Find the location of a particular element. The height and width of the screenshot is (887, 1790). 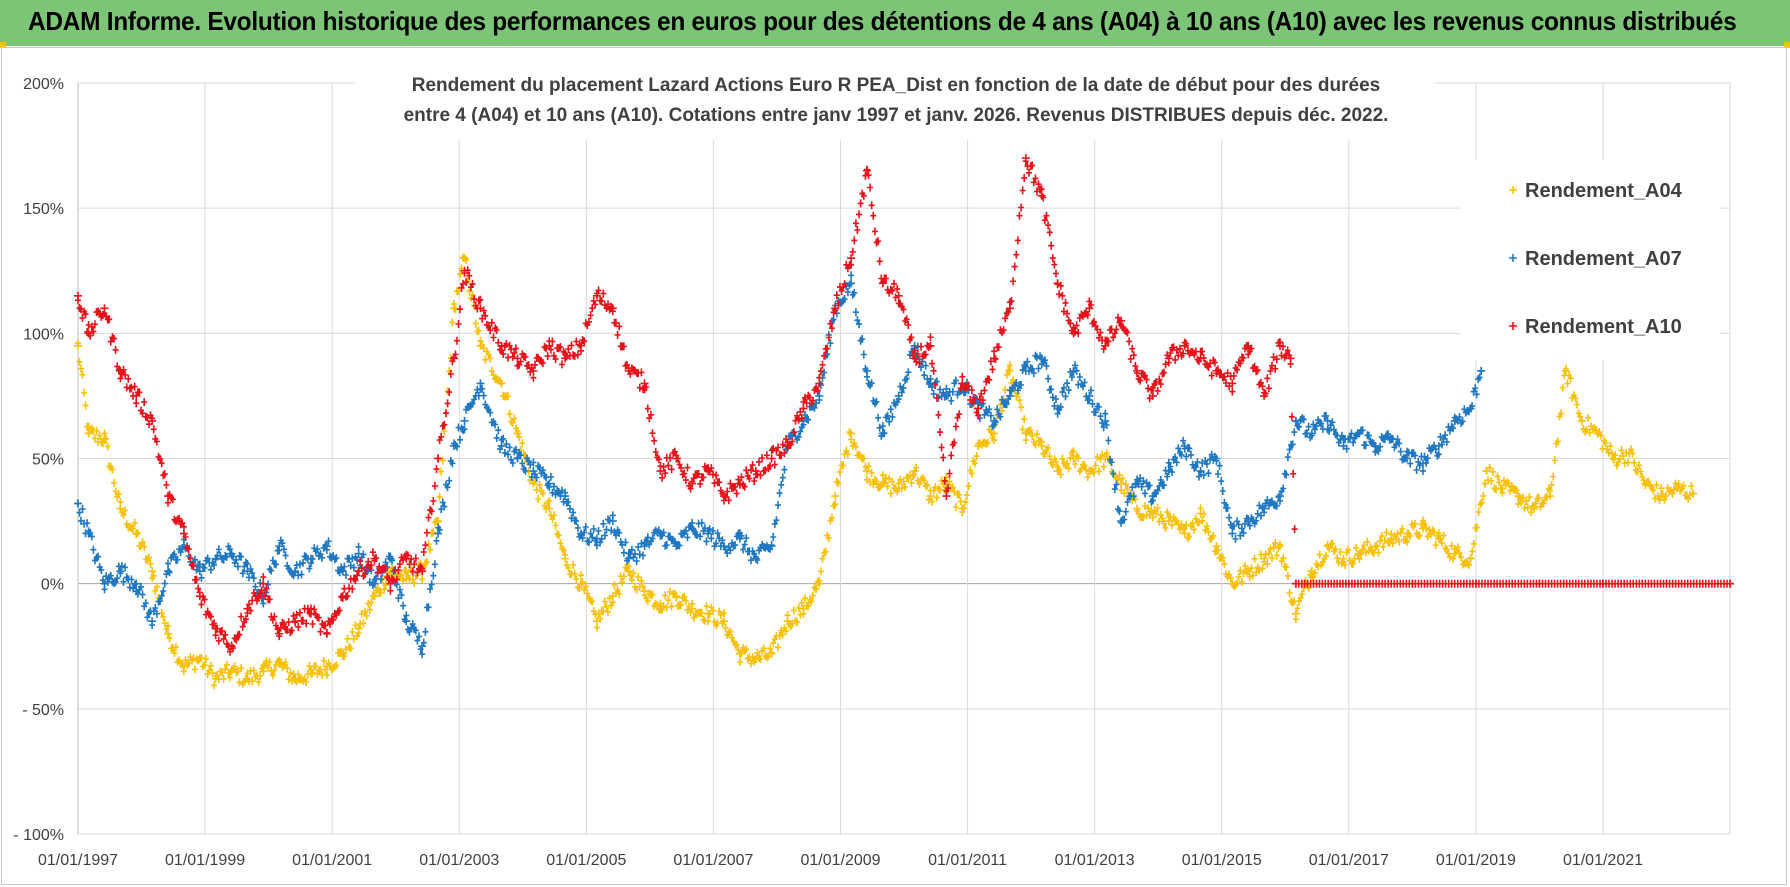

x-tick-label: 01/01/2001 is located at coordinates (332, 860).